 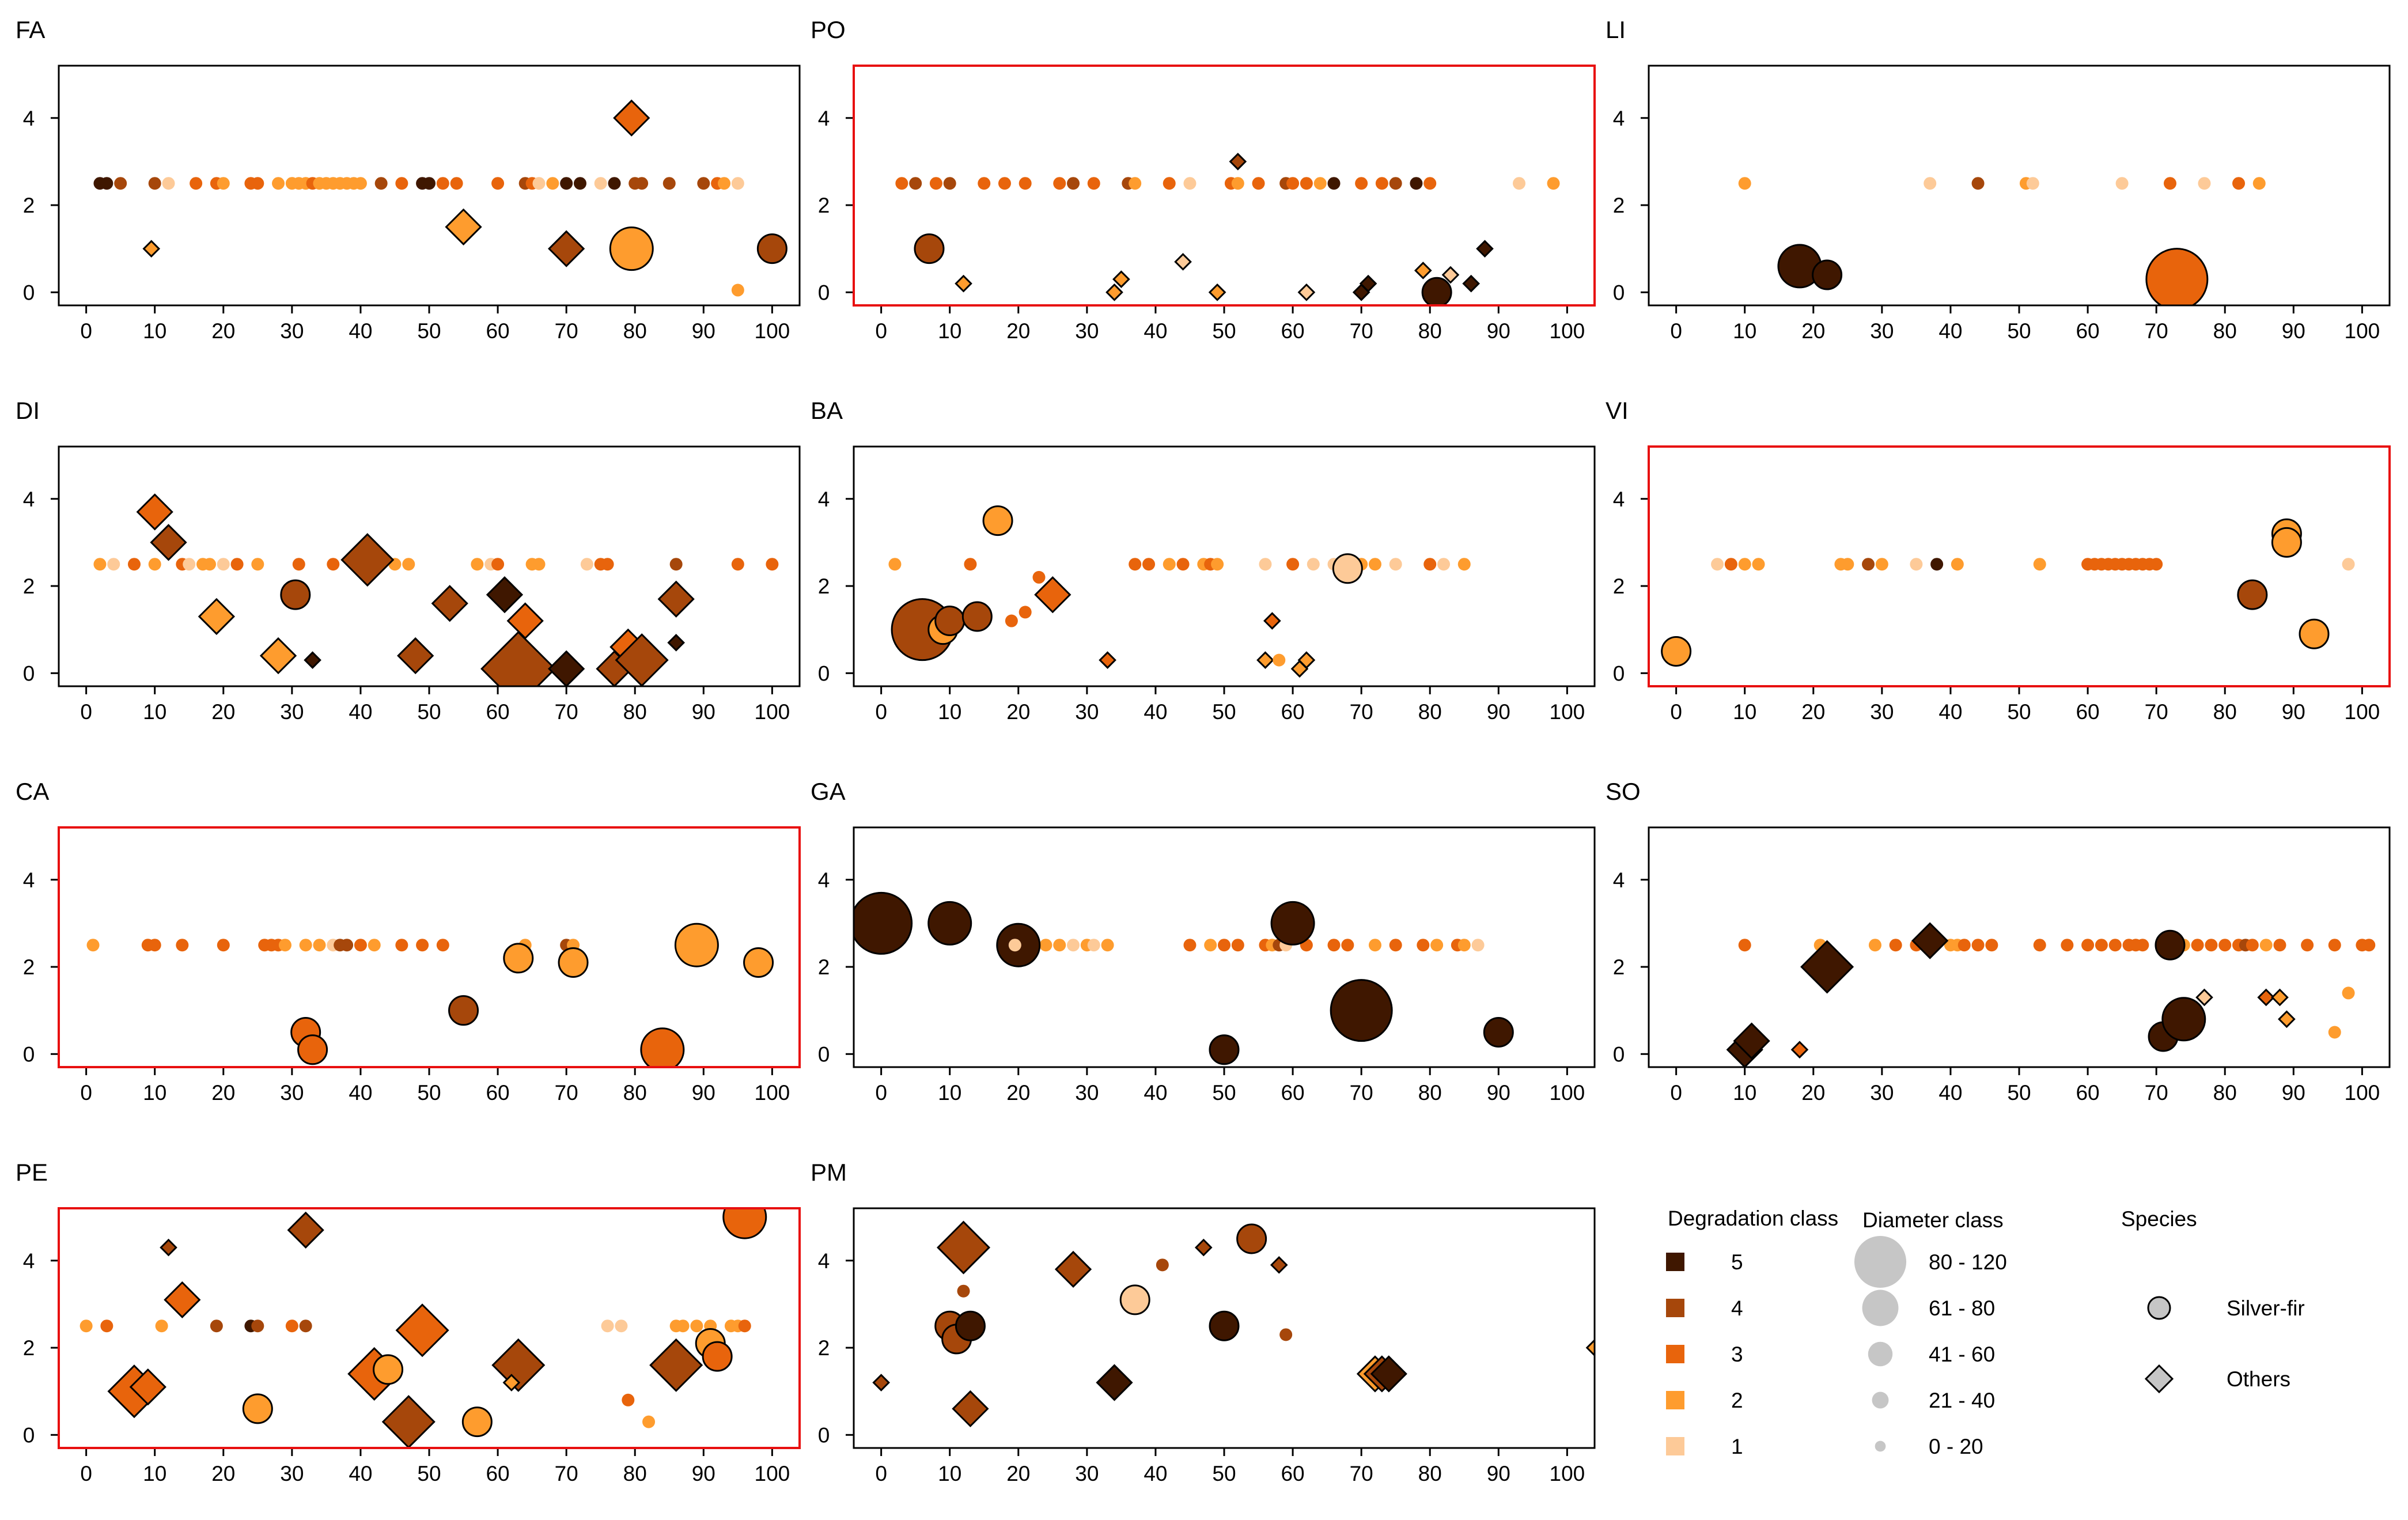 What do you see at coordinates (1968, 1262) in the screenshot?
I see `diameter-label: 80 - 120` at bounding box center [1968, 1262].